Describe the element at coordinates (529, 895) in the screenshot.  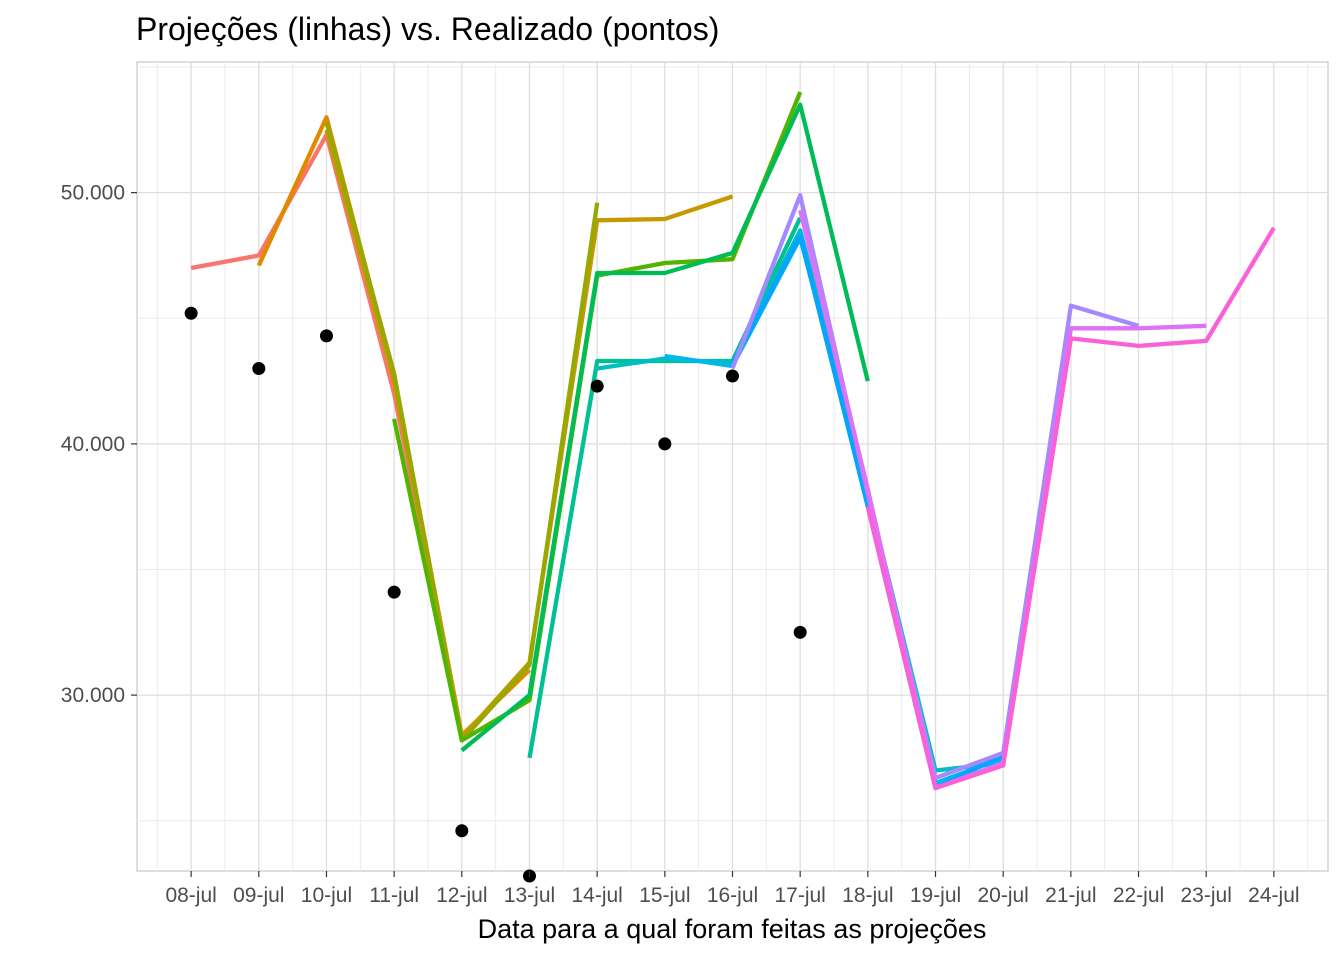
I see `x-tick-label: 13-jul` at that location.